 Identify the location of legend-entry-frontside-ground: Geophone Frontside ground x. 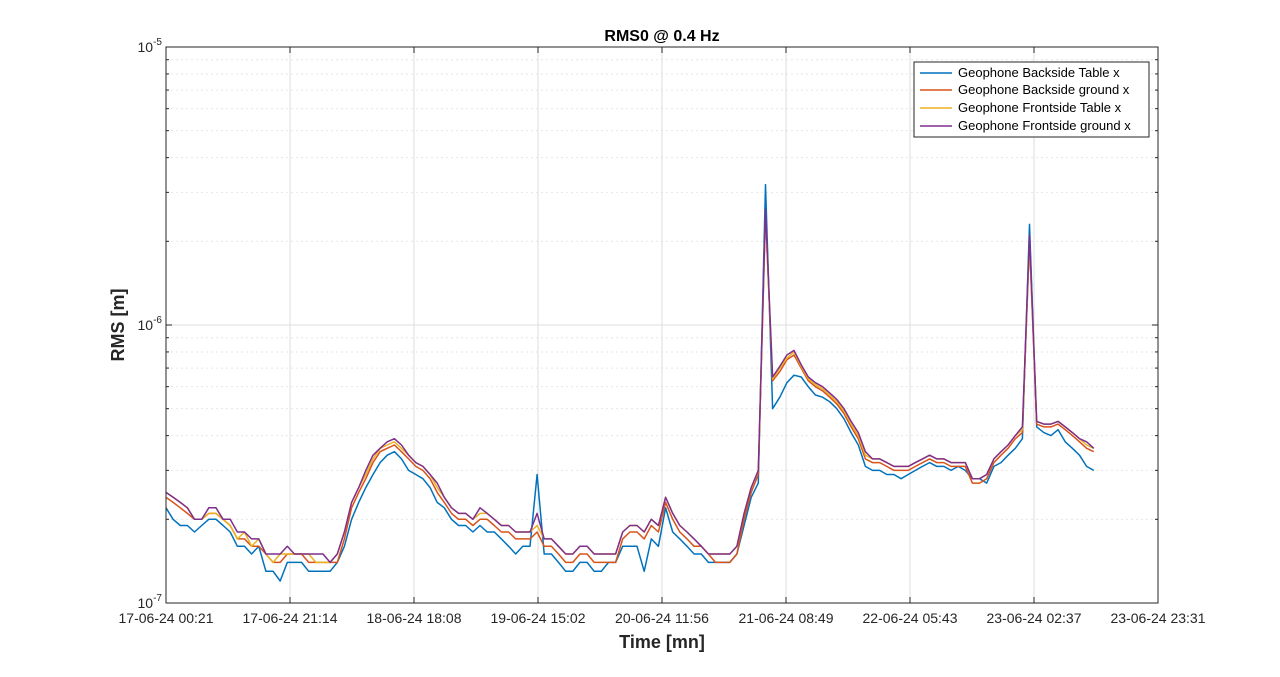
(1025, 125).